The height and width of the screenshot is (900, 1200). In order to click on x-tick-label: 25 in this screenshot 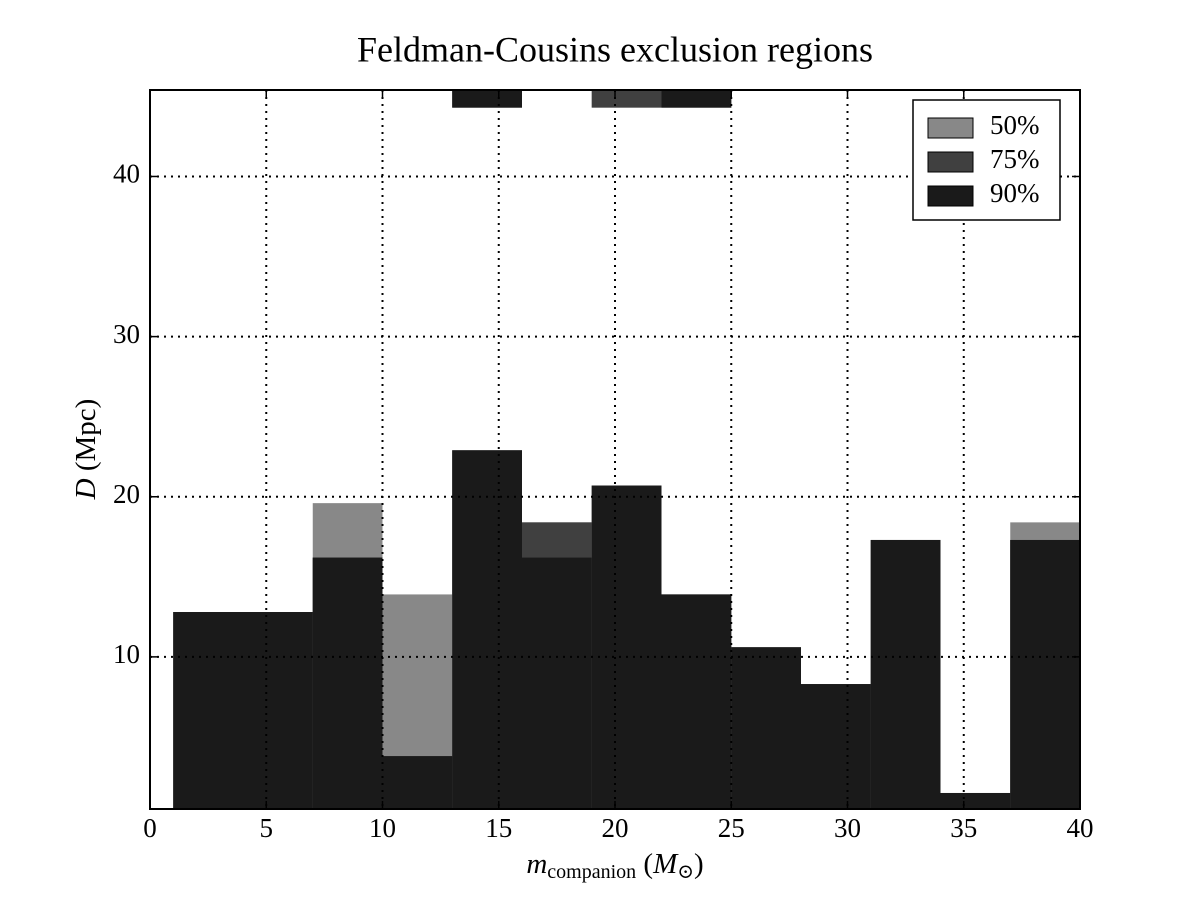, I will do `click(731, 828)`.